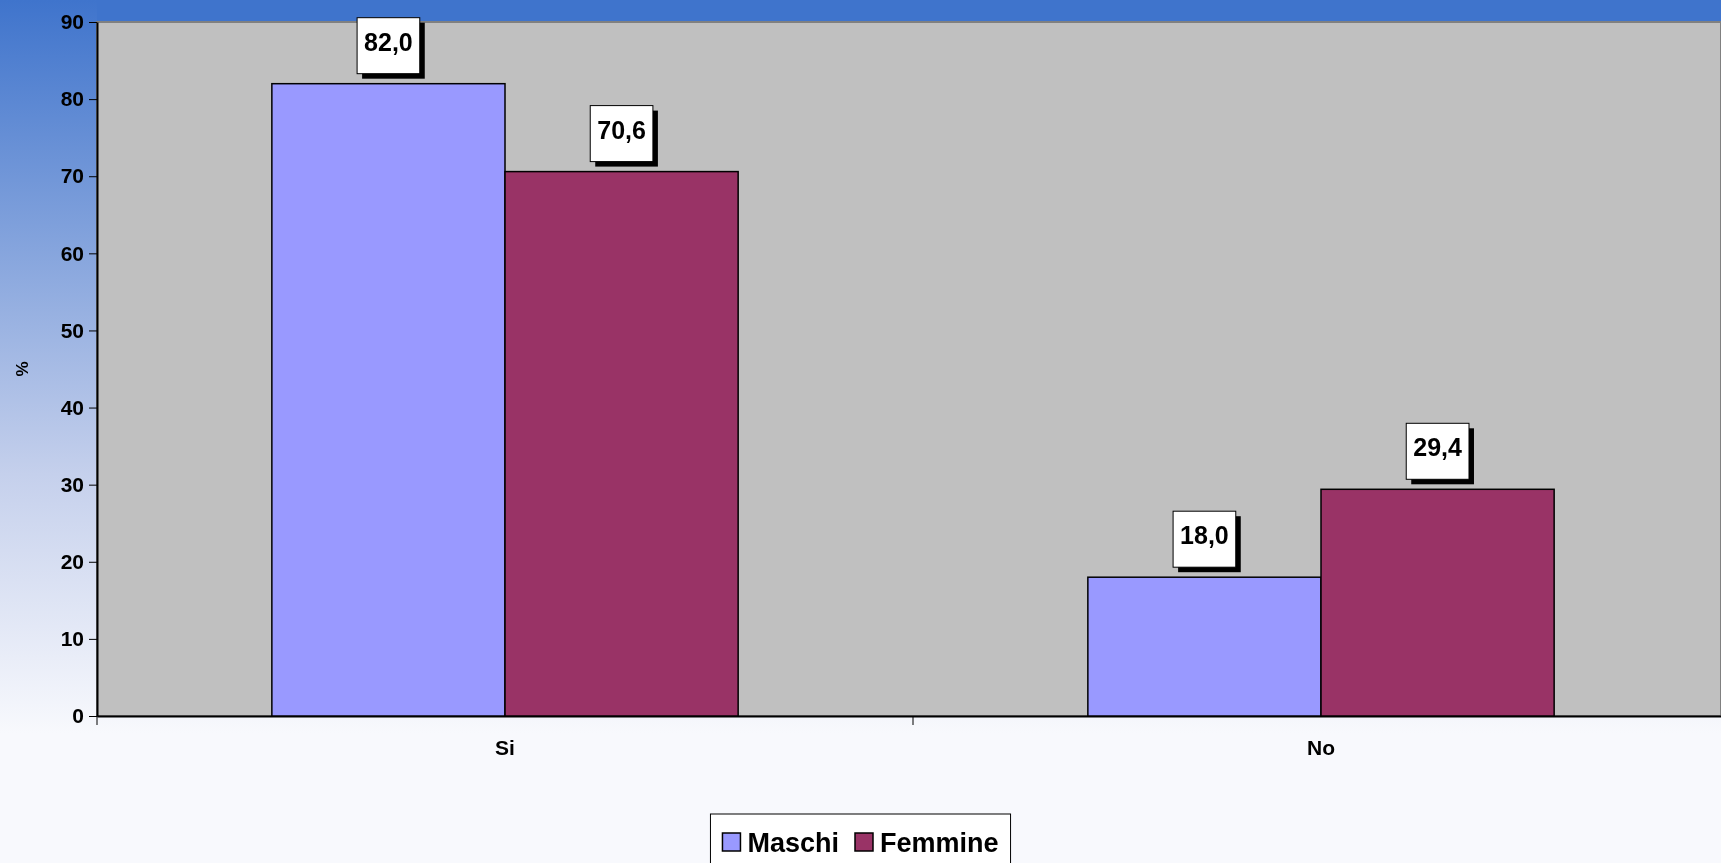 The width and height of the screenshot is (1721, 863). What do you see at coordinates (1204, 535) in the screenshot?
I see `data-label: 18,0` at bounding box center [1204, 535].